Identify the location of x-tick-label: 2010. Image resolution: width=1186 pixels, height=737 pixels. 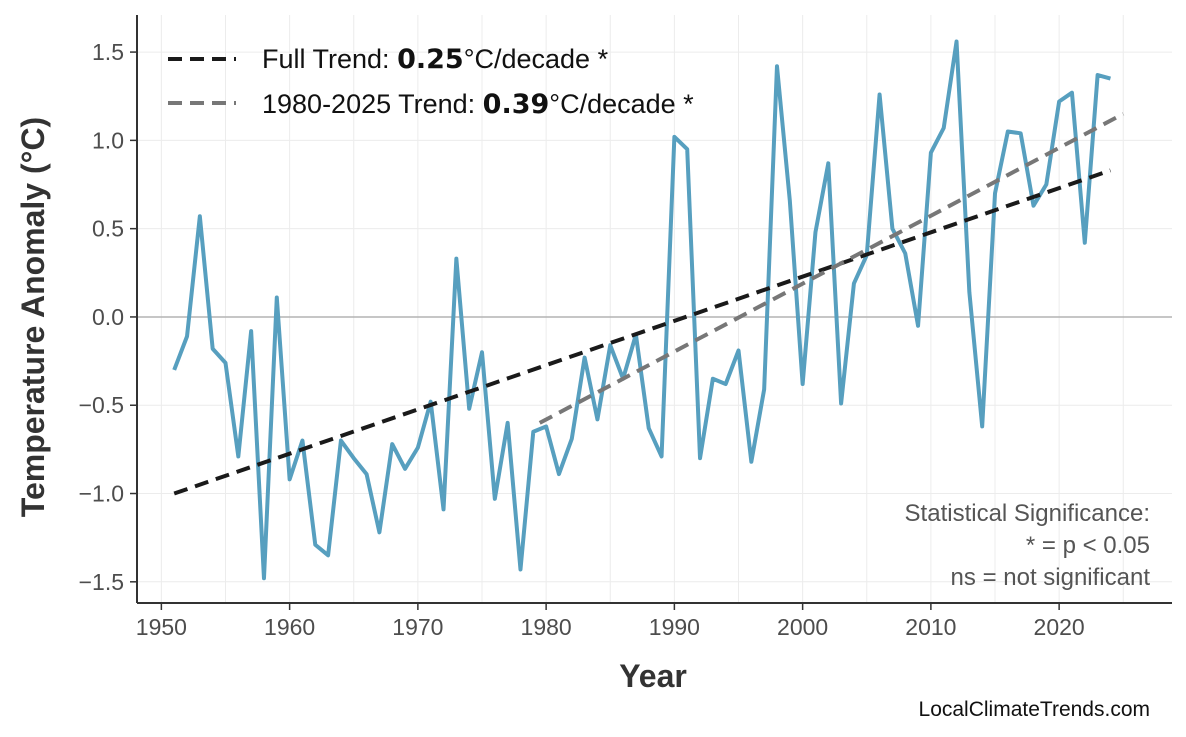
(930, 627).